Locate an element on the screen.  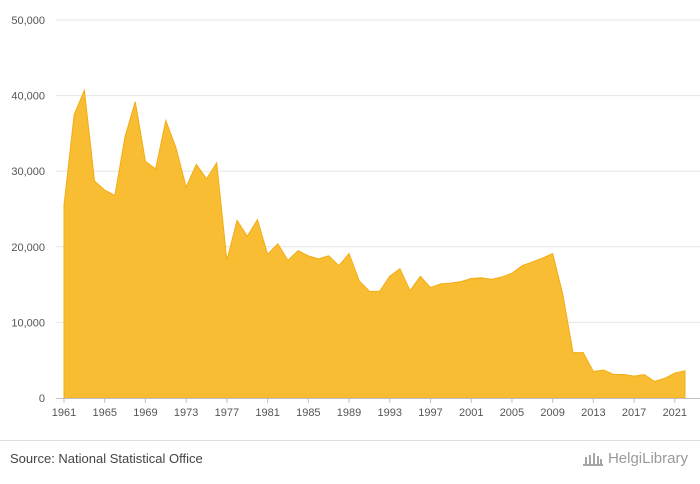
y-tick-label: 10,000 is located at coordinates (28, 323).